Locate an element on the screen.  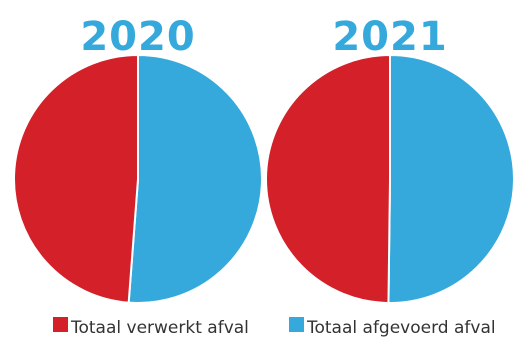
legend-swatch-afgevoerd is located at coordinates (296, 324).